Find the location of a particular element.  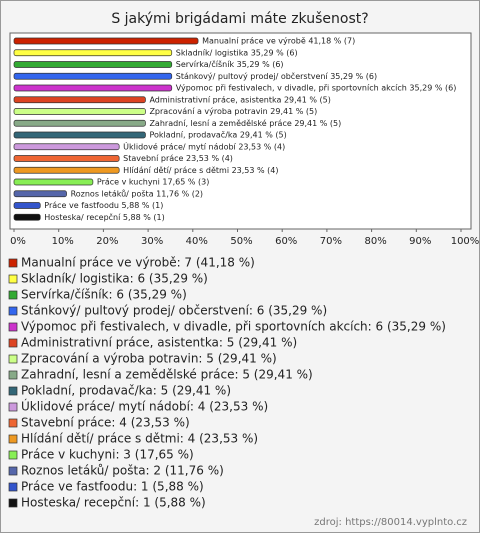

x-tick-label: 100% is located at coordinates (465, 241).